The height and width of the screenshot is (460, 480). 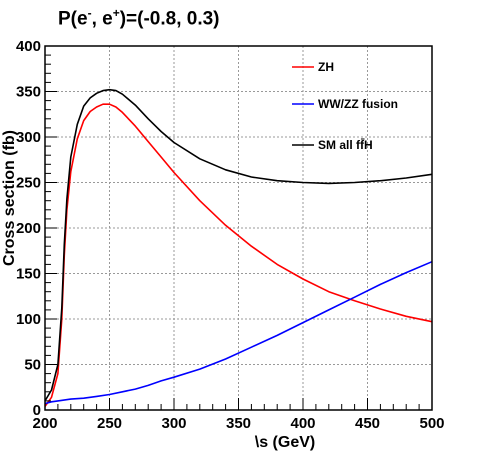 I want to click on x-tick-label: 350, so click(x=238, y=423).